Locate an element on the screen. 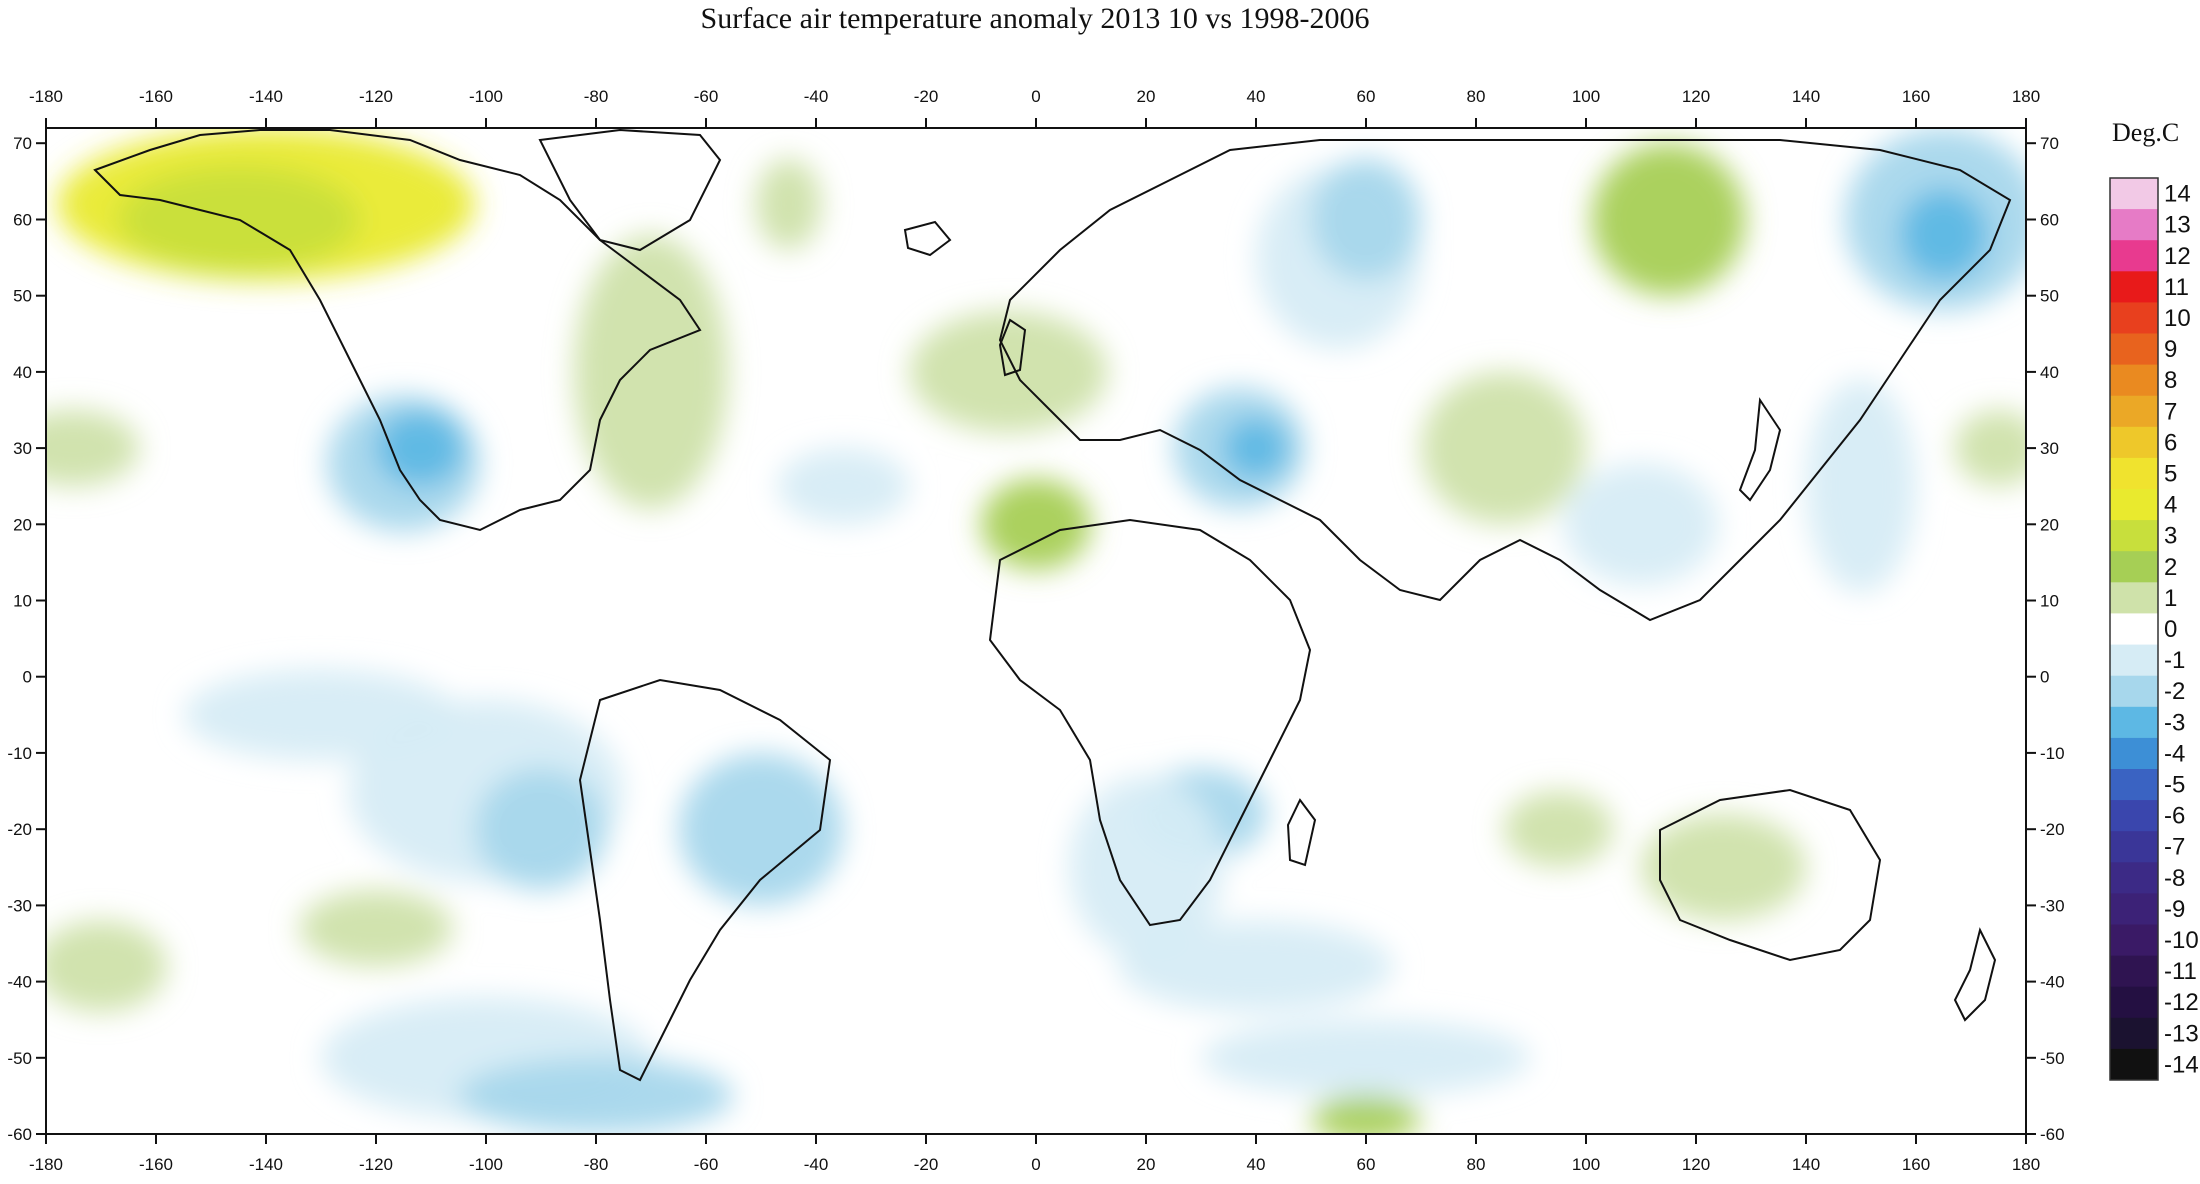 The image size is (2200, 1184). colorbar-level-label: 11 is located at coordinates (2176, 287).